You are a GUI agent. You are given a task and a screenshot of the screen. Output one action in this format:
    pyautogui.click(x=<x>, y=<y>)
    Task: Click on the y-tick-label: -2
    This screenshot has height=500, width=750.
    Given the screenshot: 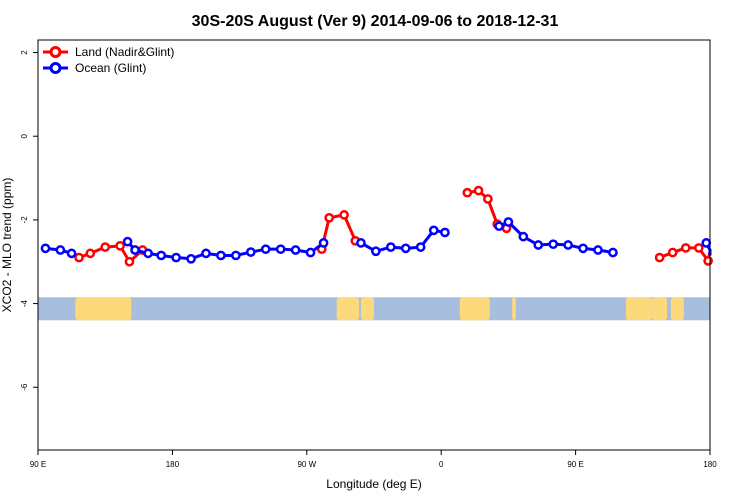 What is the action you would take?
    pyautogui.click(x=24, y=220)
    